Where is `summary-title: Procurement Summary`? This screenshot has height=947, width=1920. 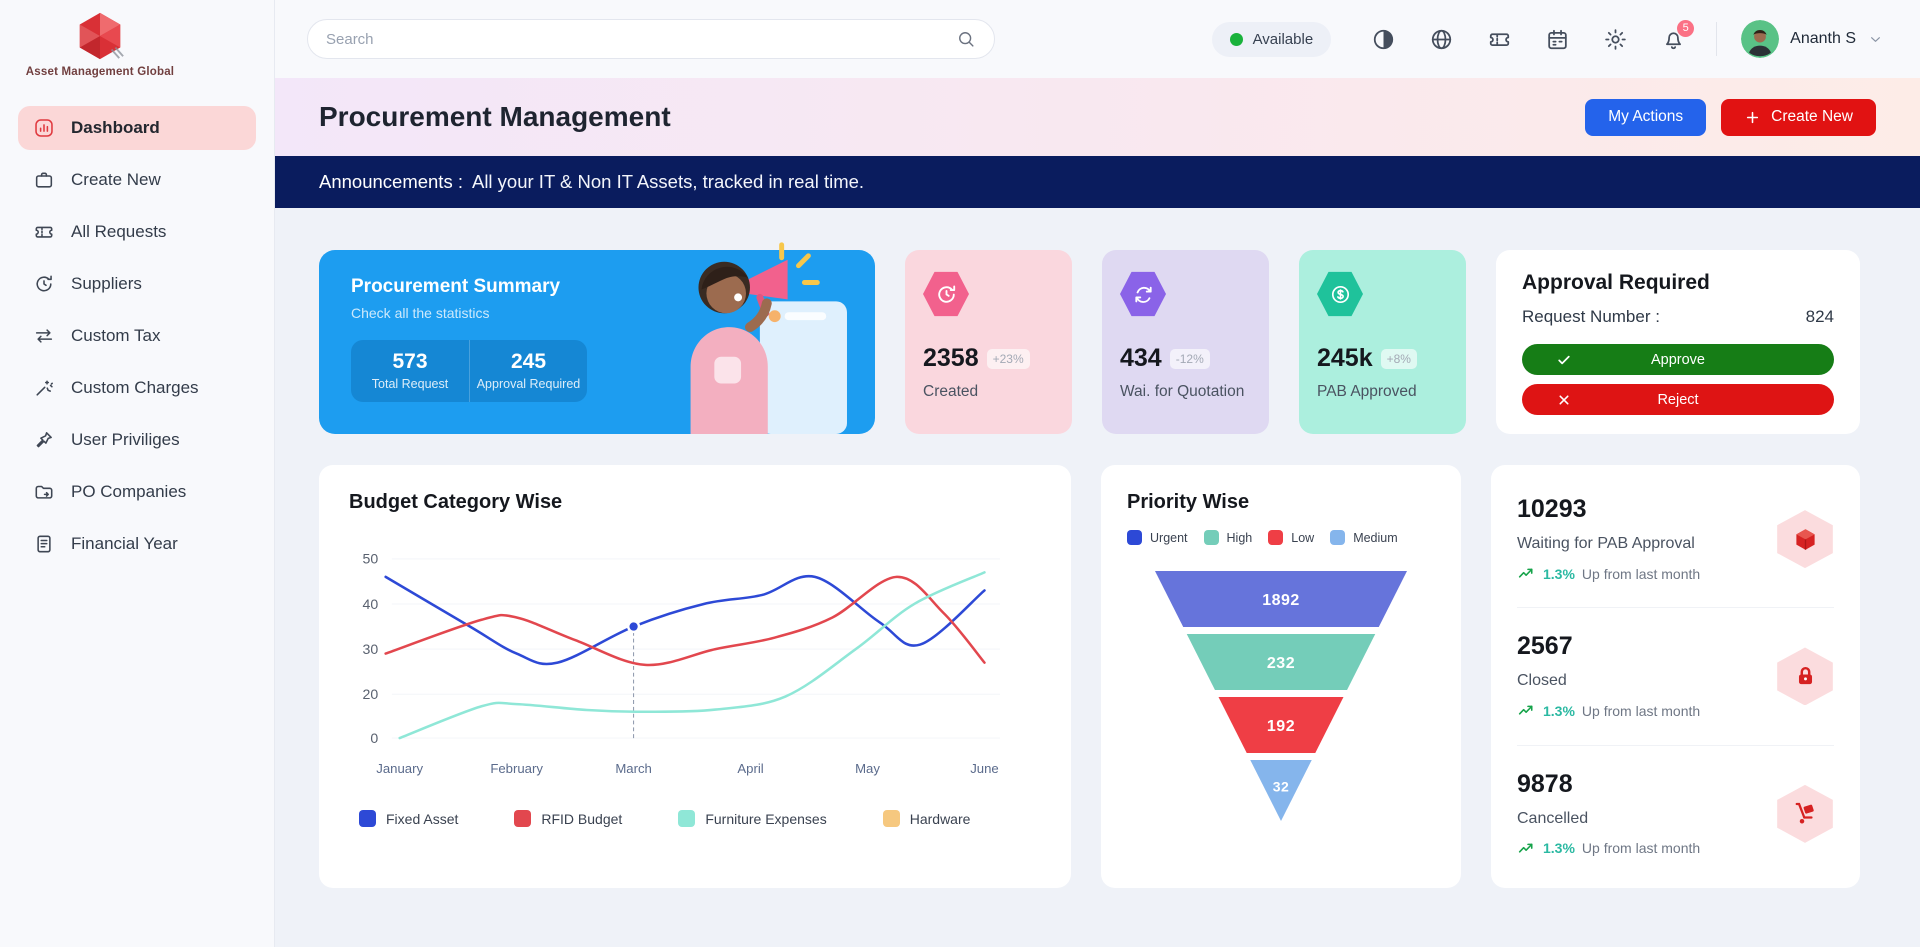
summary-title: Procurement Summary is located at coordinates (456, 286).